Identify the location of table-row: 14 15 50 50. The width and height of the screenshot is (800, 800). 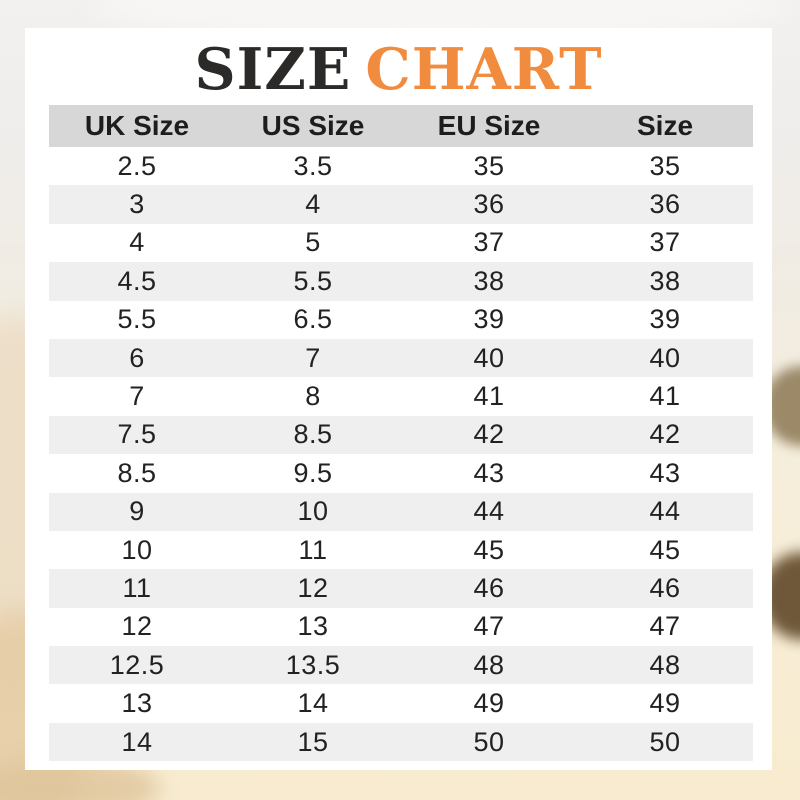
(401, 742).